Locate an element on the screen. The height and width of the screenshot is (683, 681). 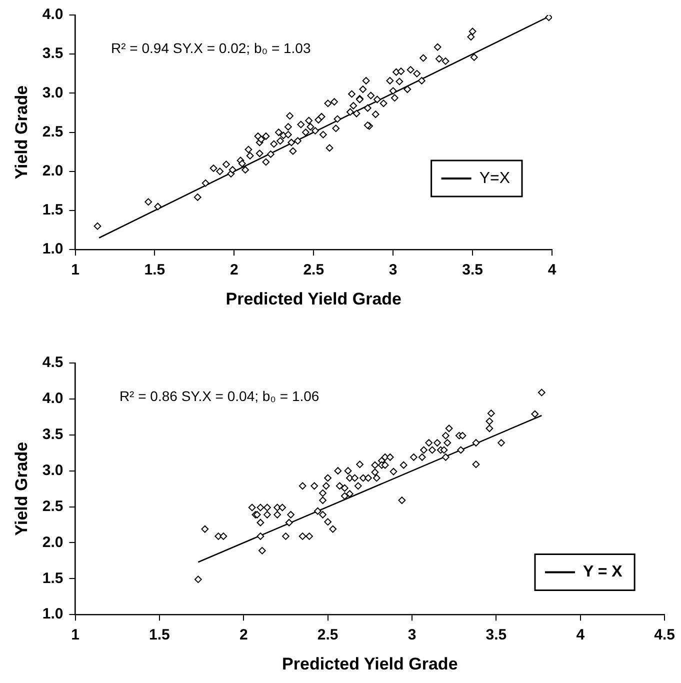
y-tick-label: 4.5 is located at coordinates (53, 363).